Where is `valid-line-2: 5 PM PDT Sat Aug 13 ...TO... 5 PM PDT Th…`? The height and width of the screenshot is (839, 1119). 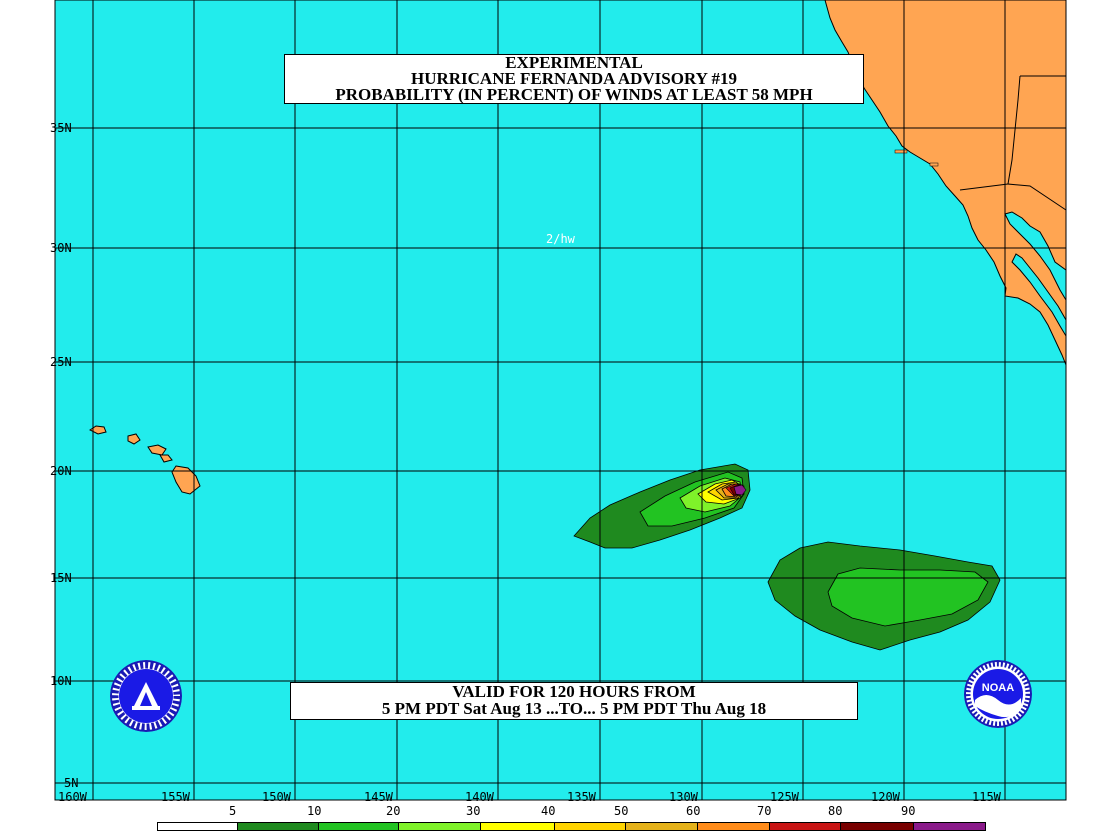
valid-line-2: 5 PM PDT Sat Aug 13 ...TO... 5 PM PDT Th… is located at coordinates (574, 708).